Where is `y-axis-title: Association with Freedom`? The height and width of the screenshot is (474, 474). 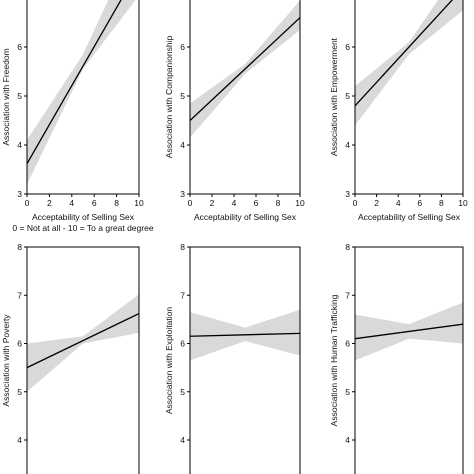 y-axis-title: Association with Freedom is located at coordinates (6, 96).